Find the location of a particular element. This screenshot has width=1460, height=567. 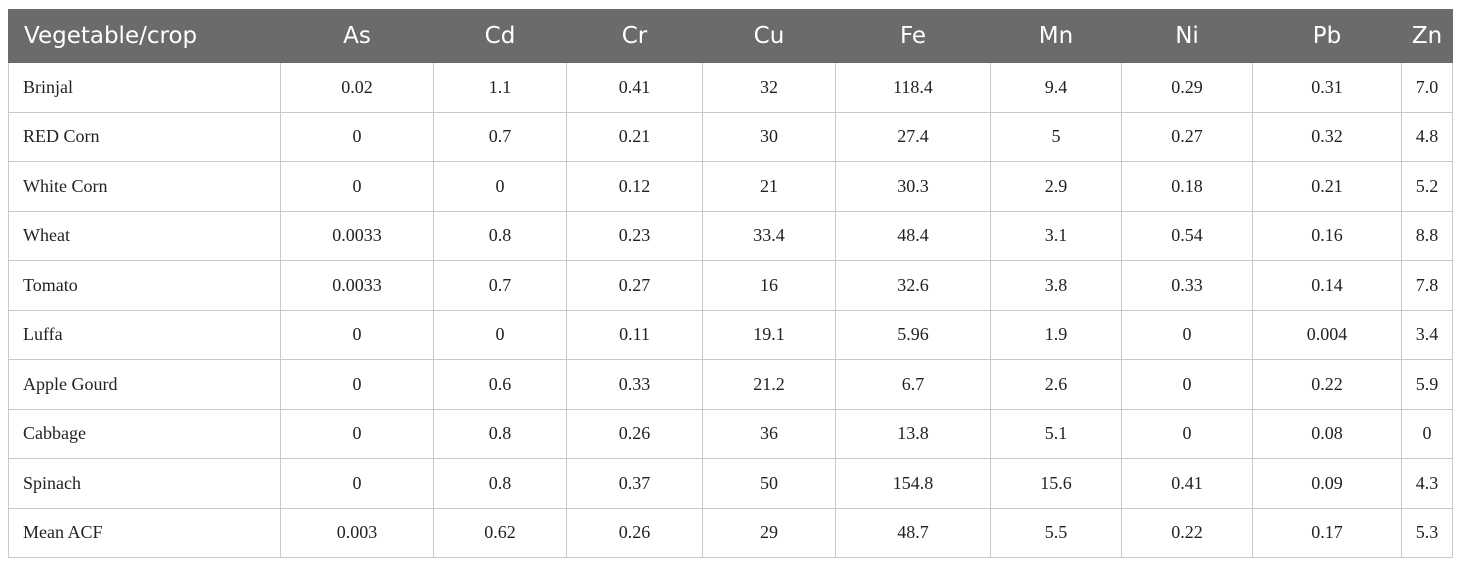

column-header-ni: Ni is located at coordinates (1187, 36).